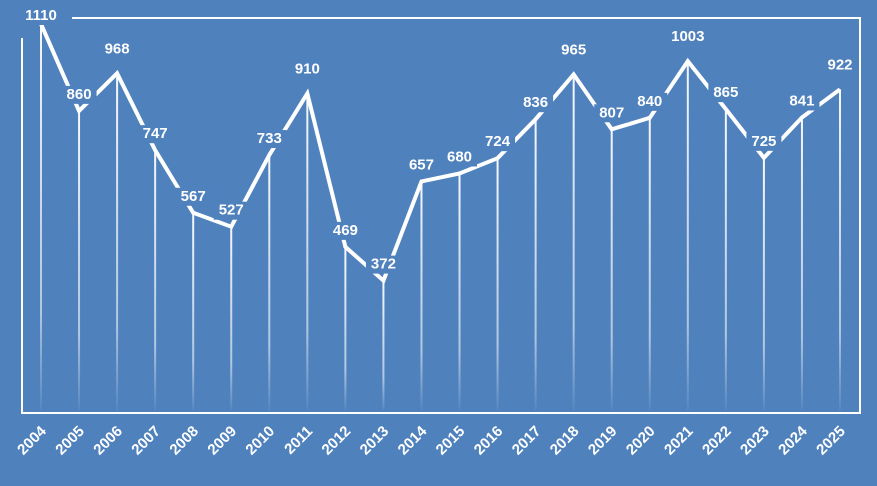 The width and height of the screenshot is (877, 486). What do you see at coordinates (565, 441) in the screenshot?
I see `x-tick-label-2018: 2018` at bounding box center [565, 441].